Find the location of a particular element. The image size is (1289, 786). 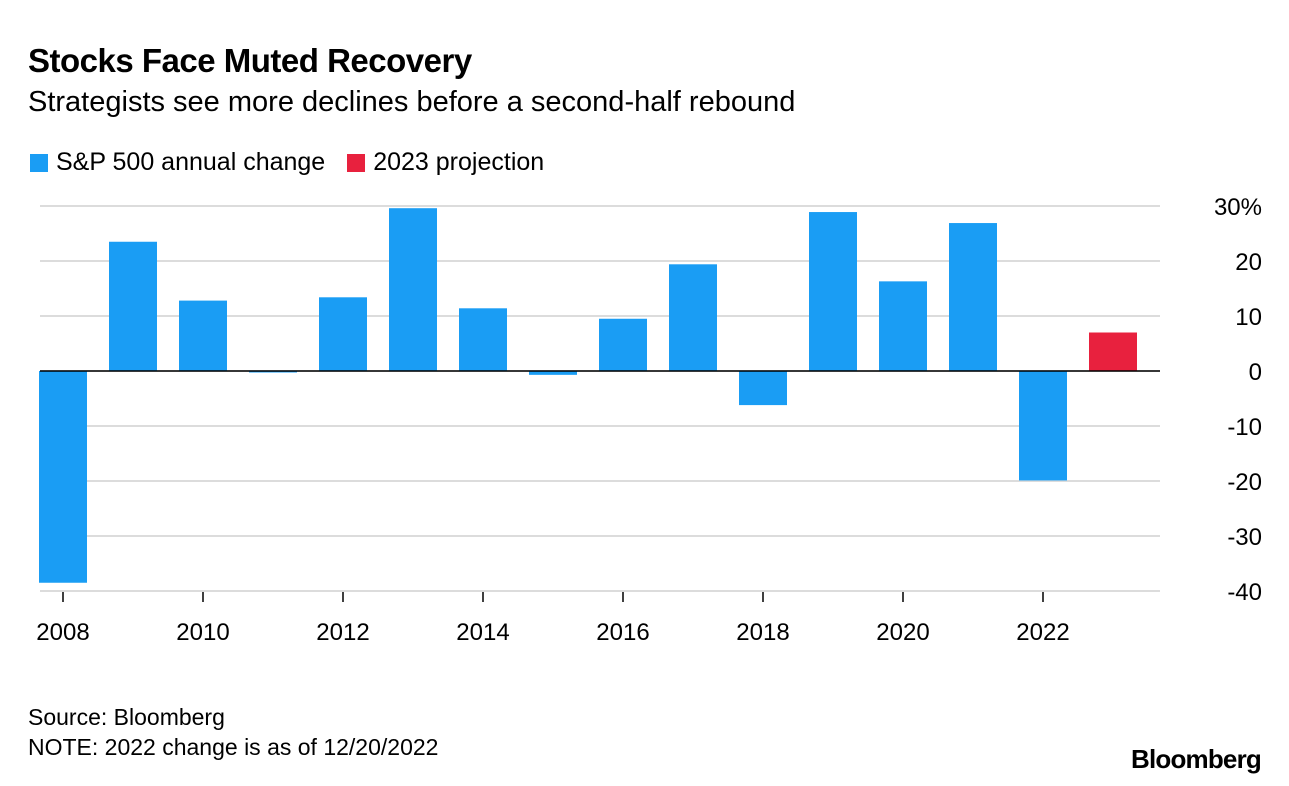

bar-2020 is located at coordinates (903, 326).